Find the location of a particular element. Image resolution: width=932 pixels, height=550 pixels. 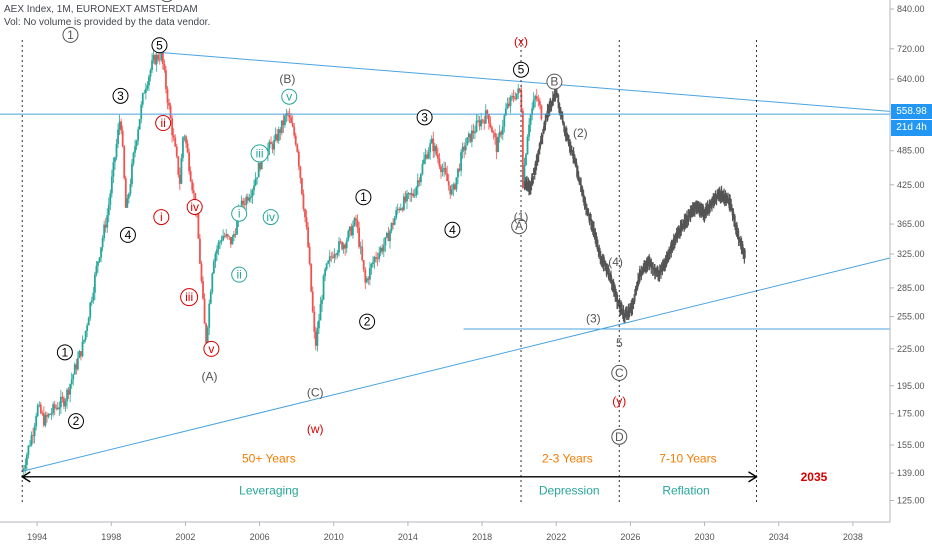

x-tick-label: 2034 is located at coordinates (779, 537).